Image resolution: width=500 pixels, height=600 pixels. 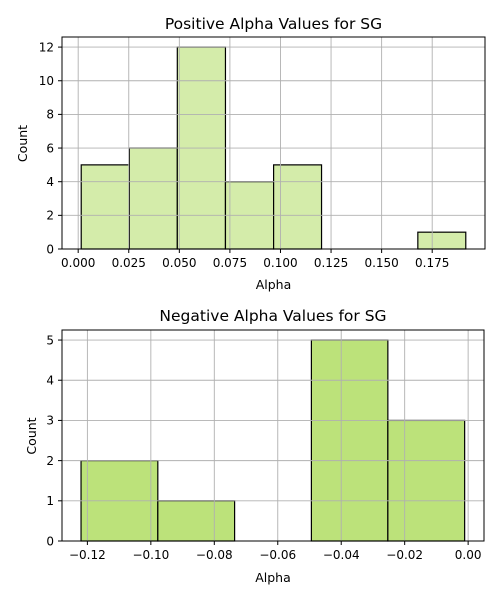 What do you see at coordinates (78, 263) in the screenshot?
I see `x-tick-label: 0.000` at bounding box center [78, 263].